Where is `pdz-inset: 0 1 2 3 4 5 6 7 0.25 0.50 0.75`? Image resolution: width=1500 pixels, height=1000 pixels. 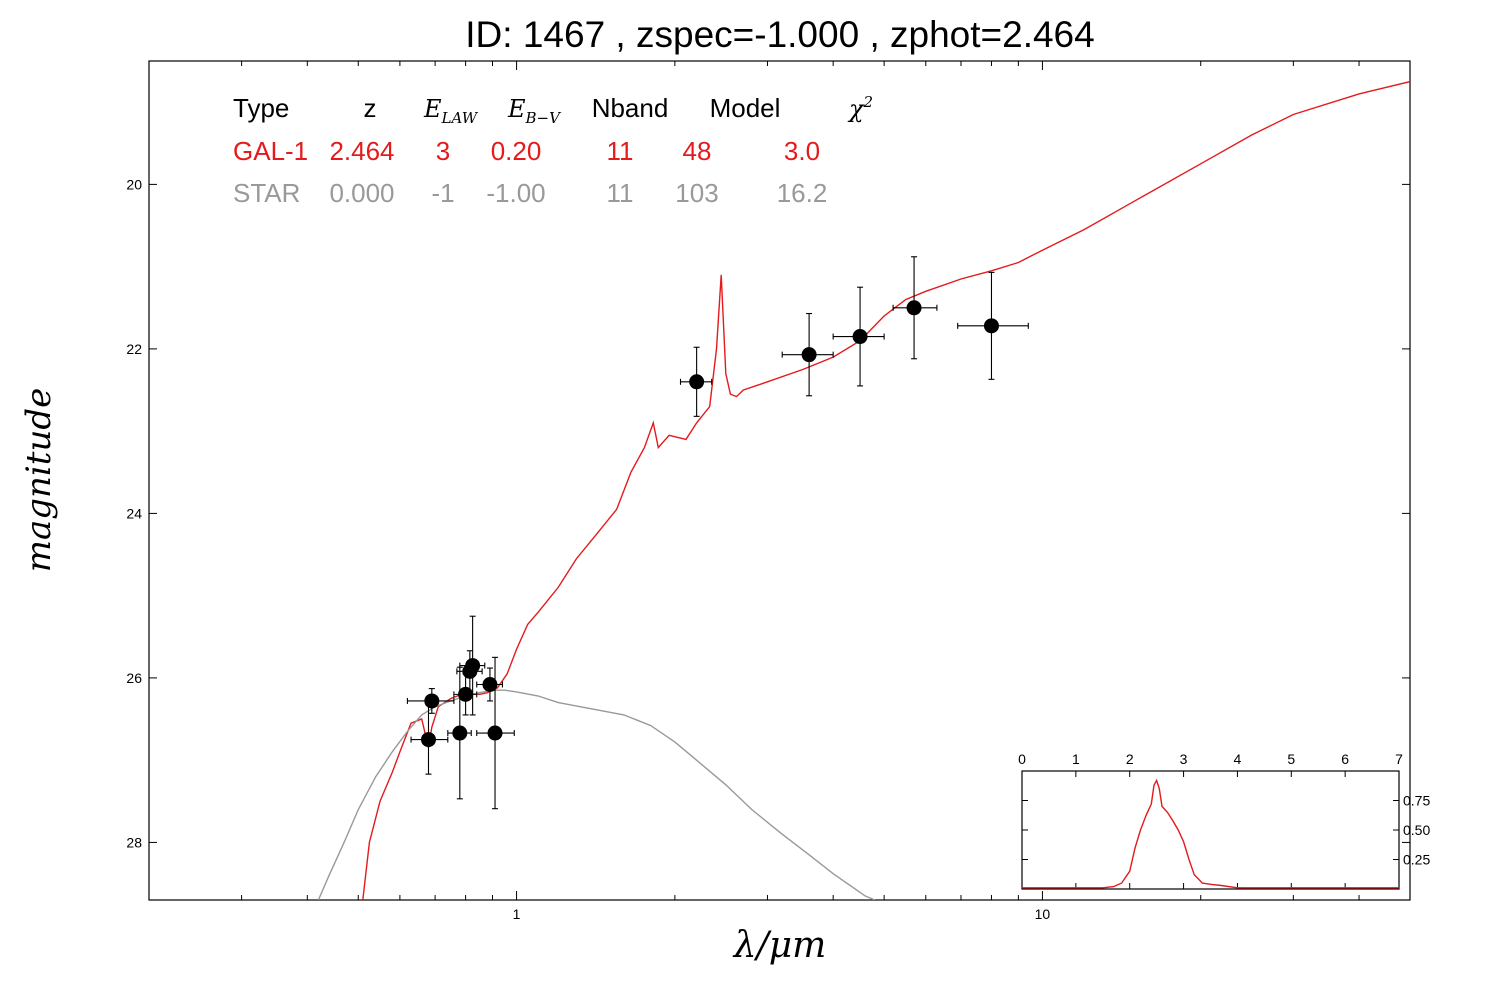 pdz-inset: 0 1 2 3 4 5 6 7 0.25 0.50 0.75 is located at coordinates (1224, 820).